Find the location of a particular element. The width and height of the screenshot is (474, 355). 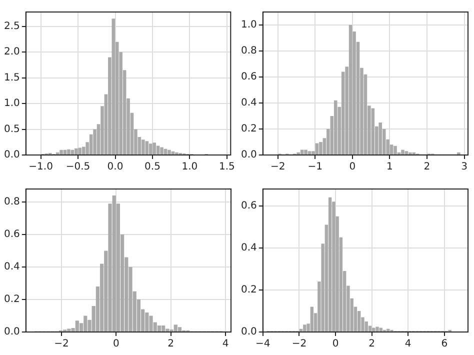

x-tick-label: 1.5 is located at coordinates (226, 167).